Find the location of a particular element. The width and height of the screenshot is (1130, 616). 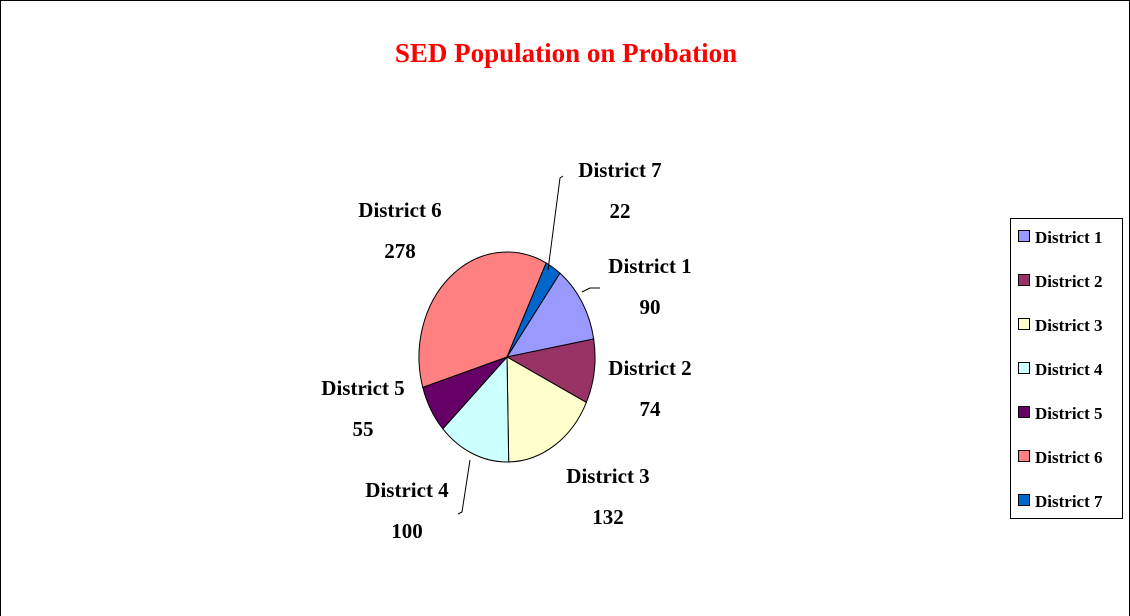

data-label-value: 55 is located at coordinates (363, 429).